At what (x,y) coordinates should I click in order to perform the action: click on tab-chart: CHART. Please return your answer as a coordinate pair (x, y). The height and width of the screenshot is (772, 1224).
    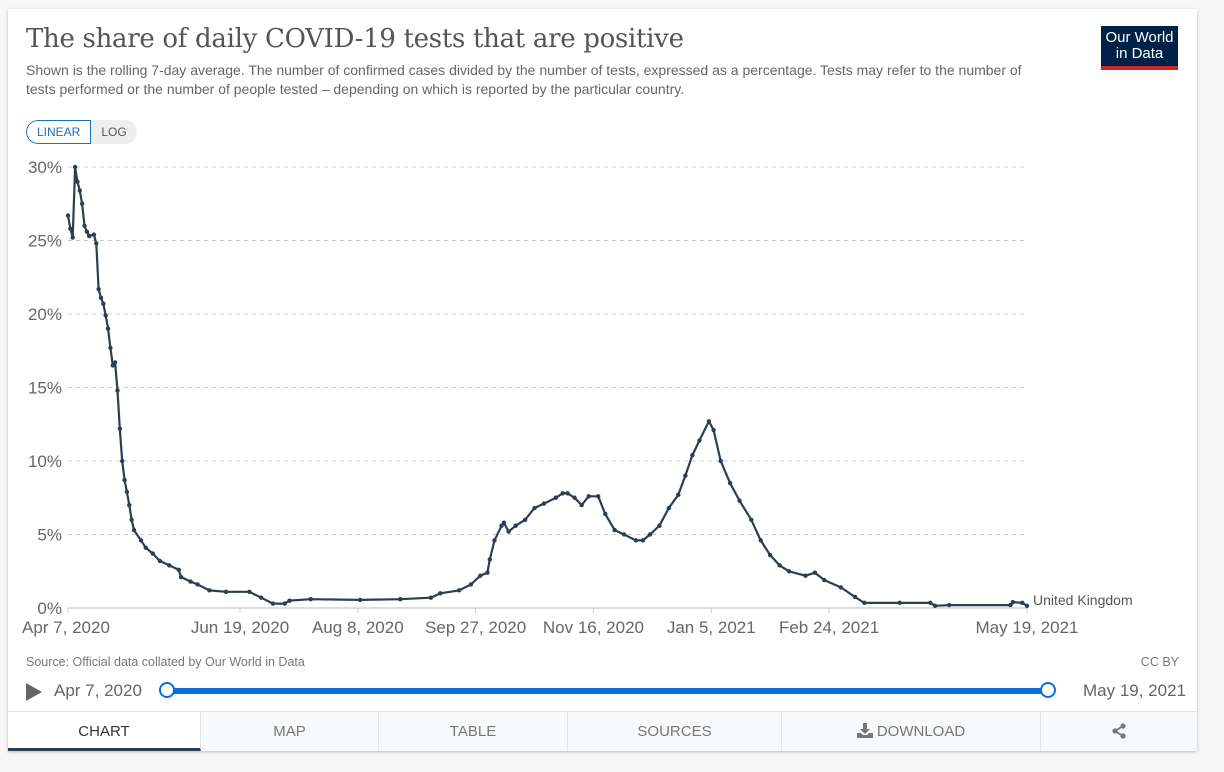
    Looking at the image, I should click on (104, 731).